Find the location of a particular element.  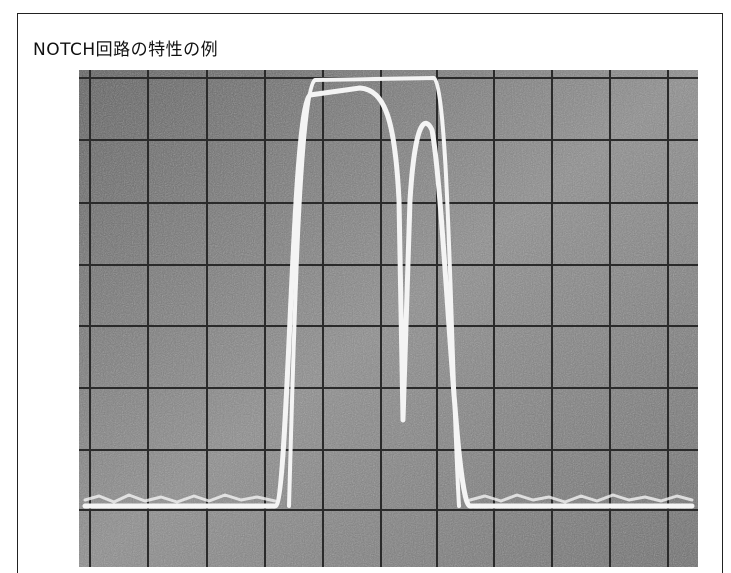

noise-floor-left is located at coordinates (180, 498).